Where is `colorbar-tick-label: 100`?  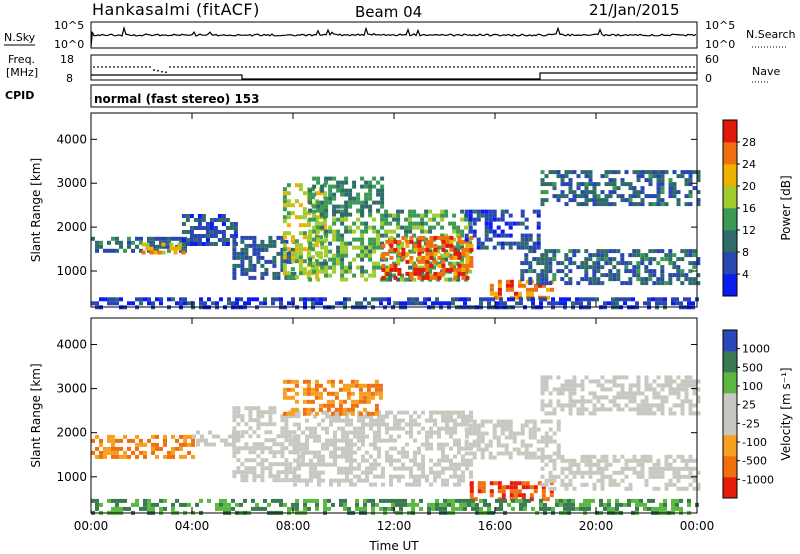 colorbar-tick-label: 100 is located at coordinates (752, 386).